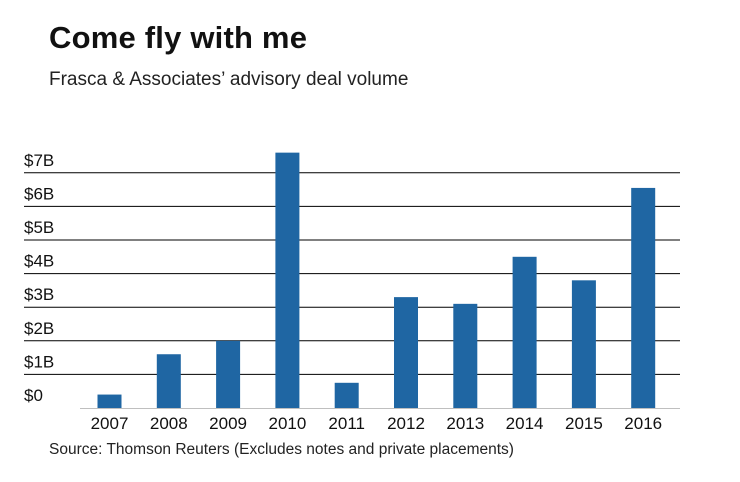 The width and height of the screenshot is (740, 482). What do you see at coordinates (33, 395) in the screenshot?
I see `y-tick-label: $0` at bounding box center [33, 395].